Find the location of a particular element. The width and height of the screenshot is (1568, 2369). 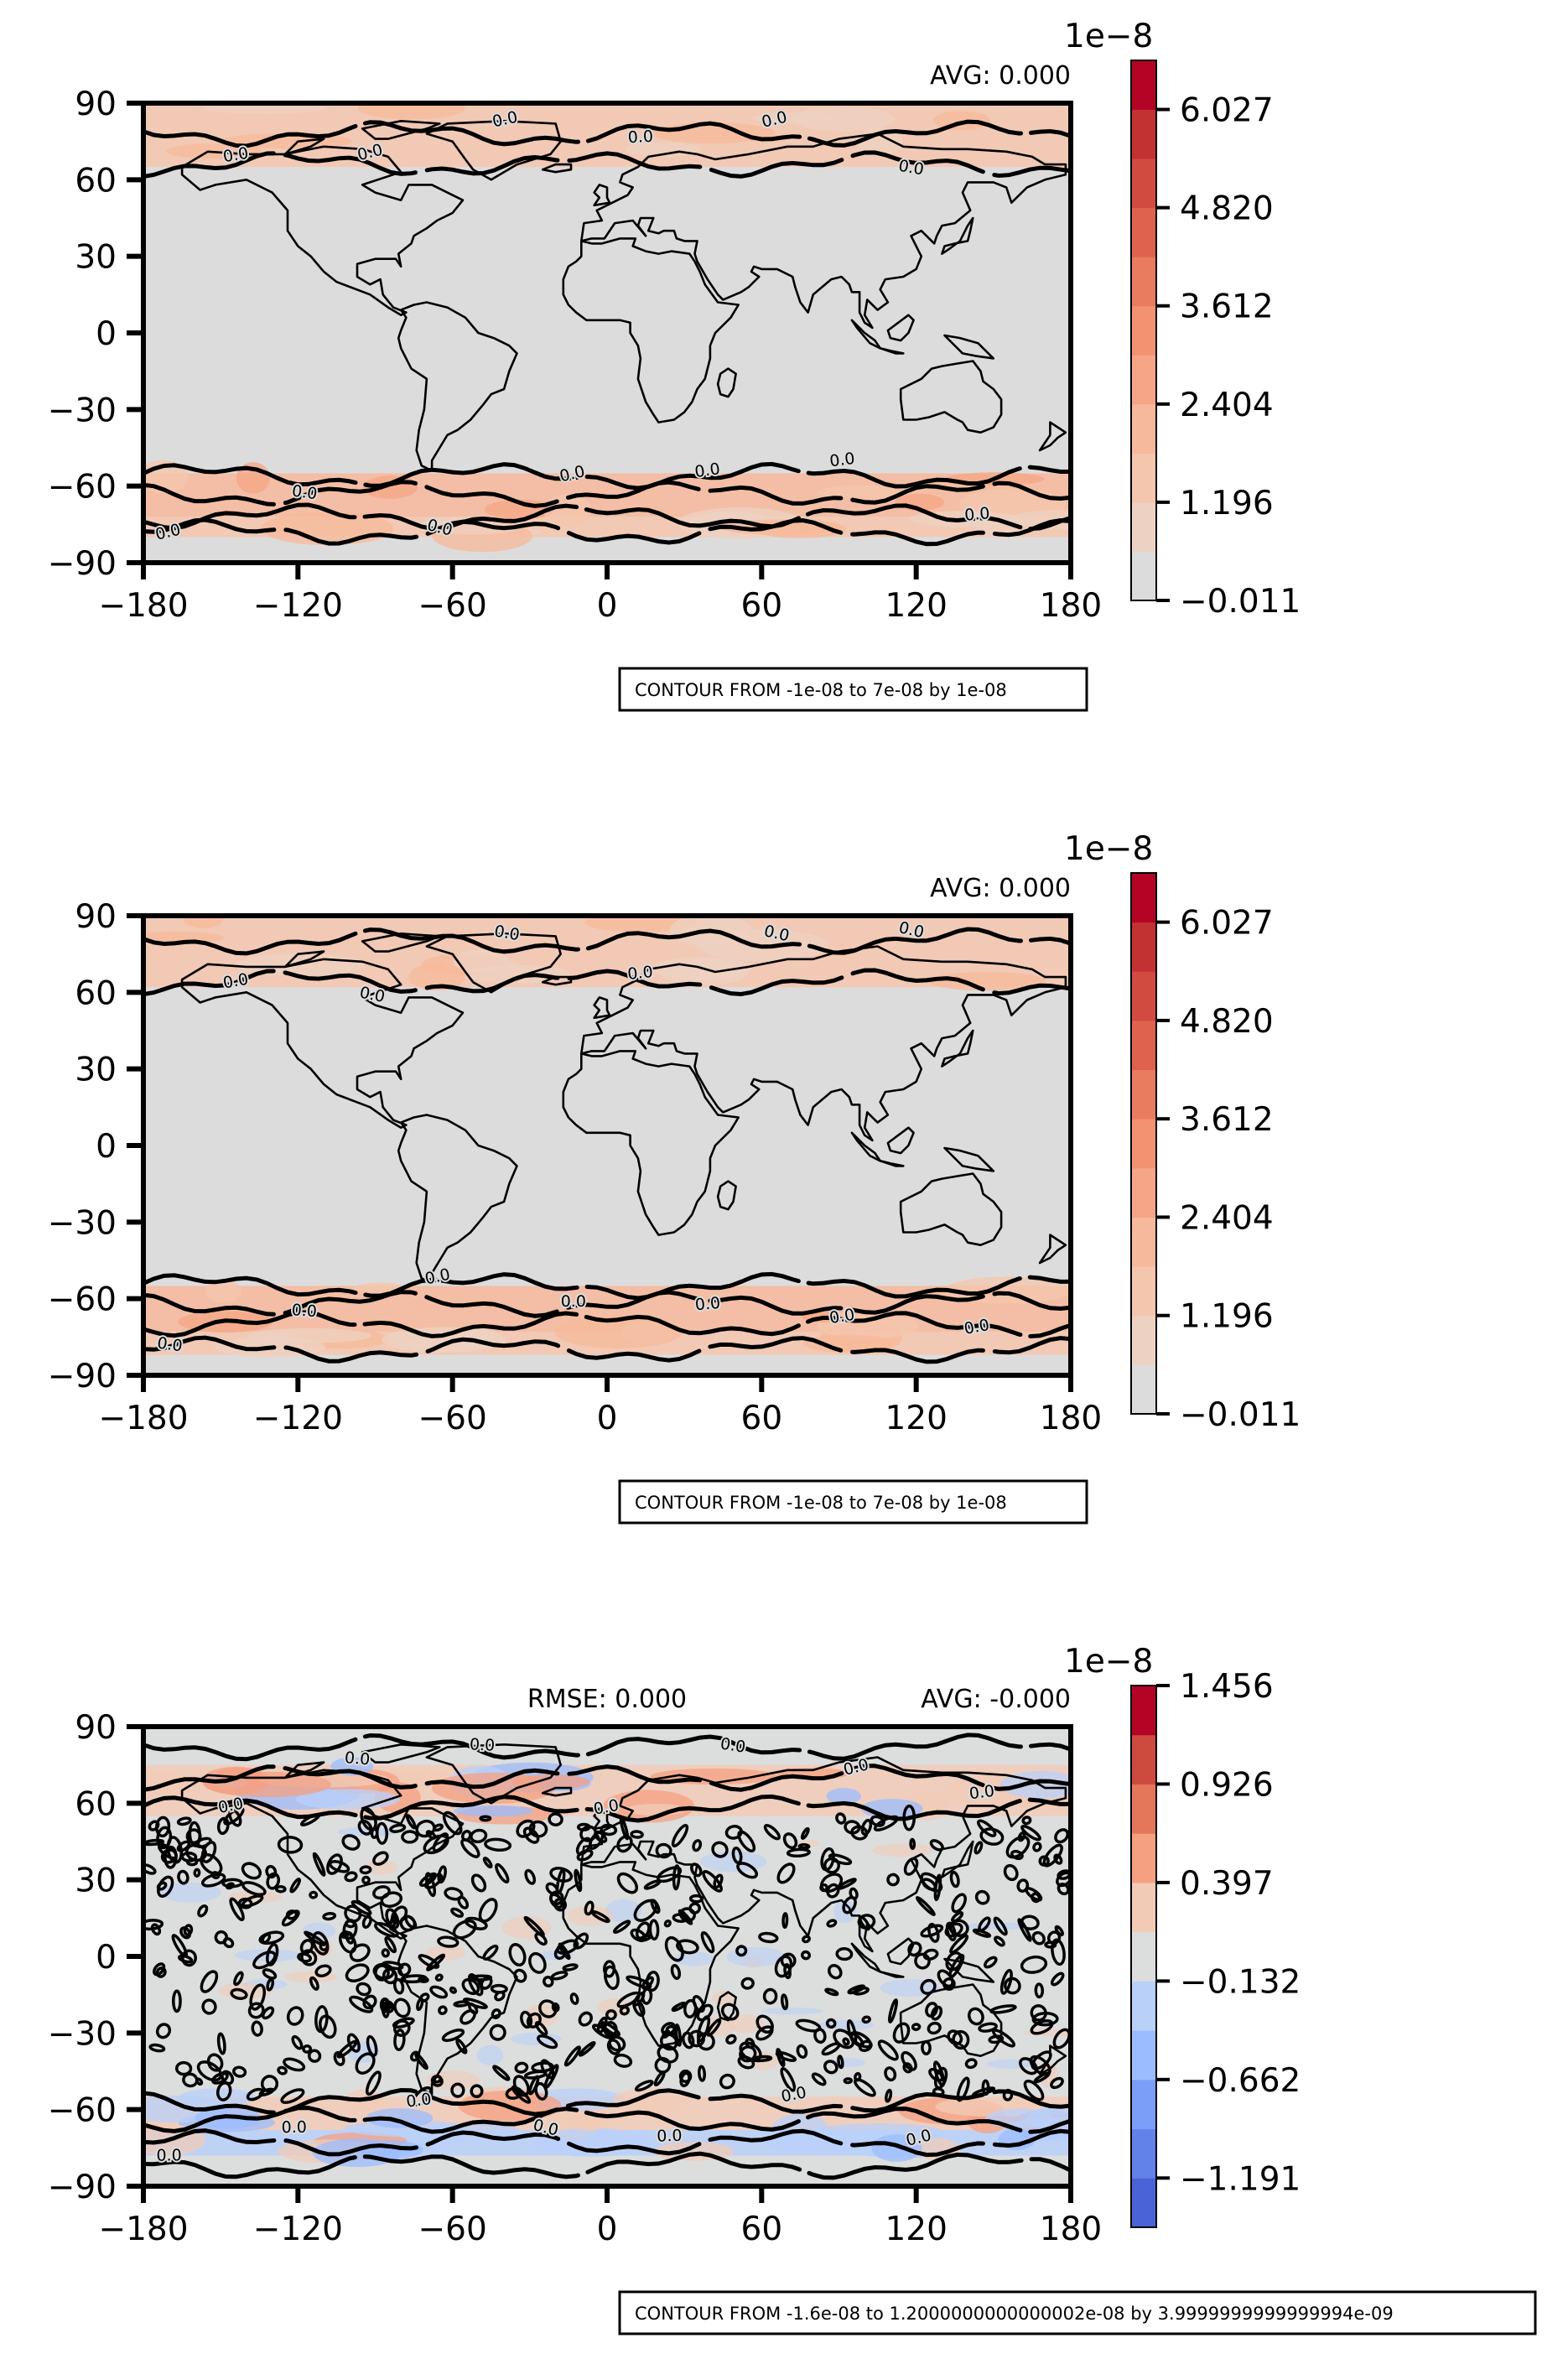

colorbar-tick-label: −1.191 is located at coordinates (1240, 2179).